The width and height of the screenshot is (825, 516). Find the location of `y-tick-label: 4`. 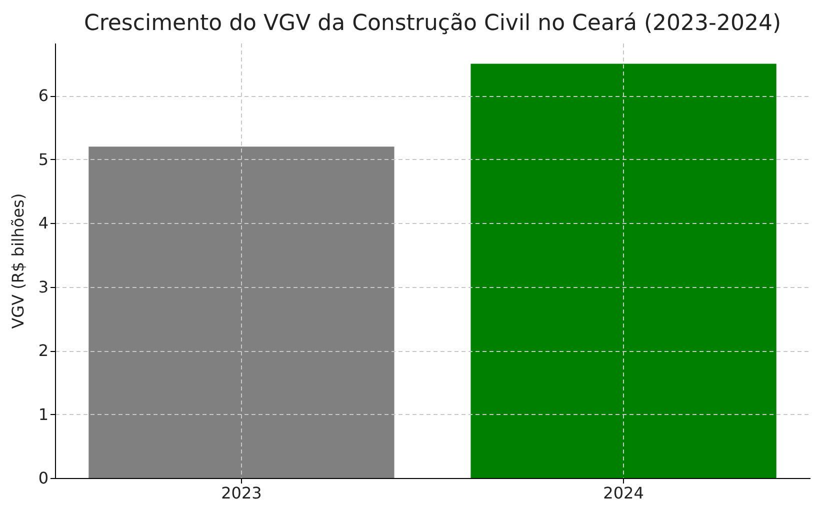

y-tick-label: 4 is located at coordinates (43, 223).